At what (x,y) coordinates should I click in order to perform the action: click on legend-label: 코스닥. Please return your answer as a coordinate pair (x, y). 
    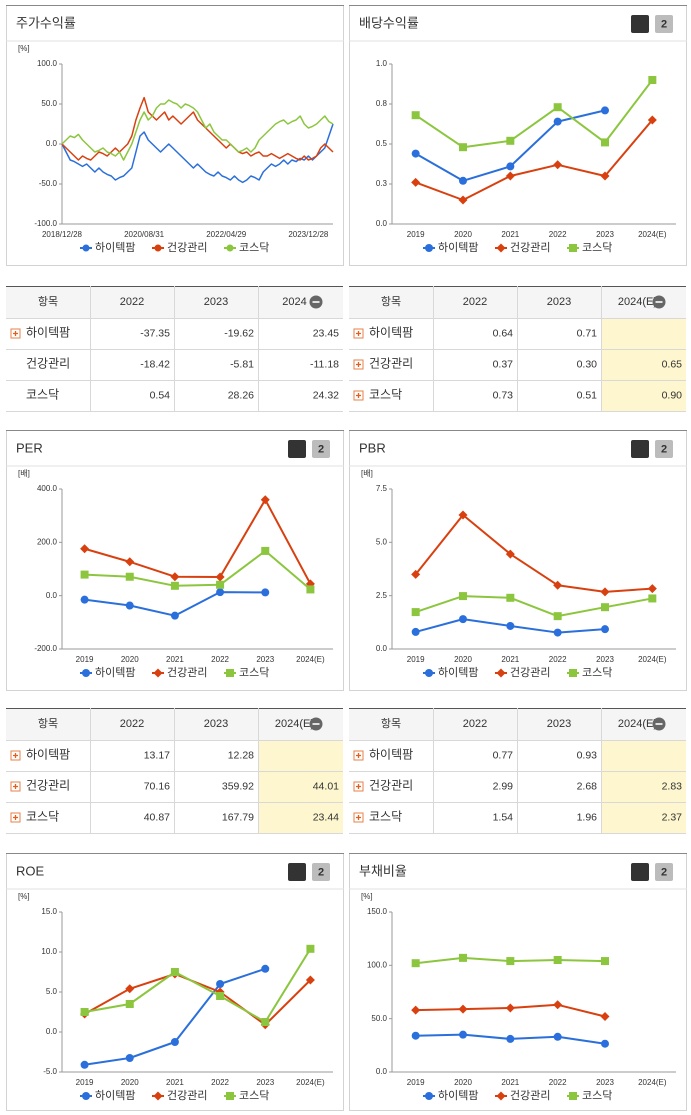
    Looking at the image, I should click on (254, 672).